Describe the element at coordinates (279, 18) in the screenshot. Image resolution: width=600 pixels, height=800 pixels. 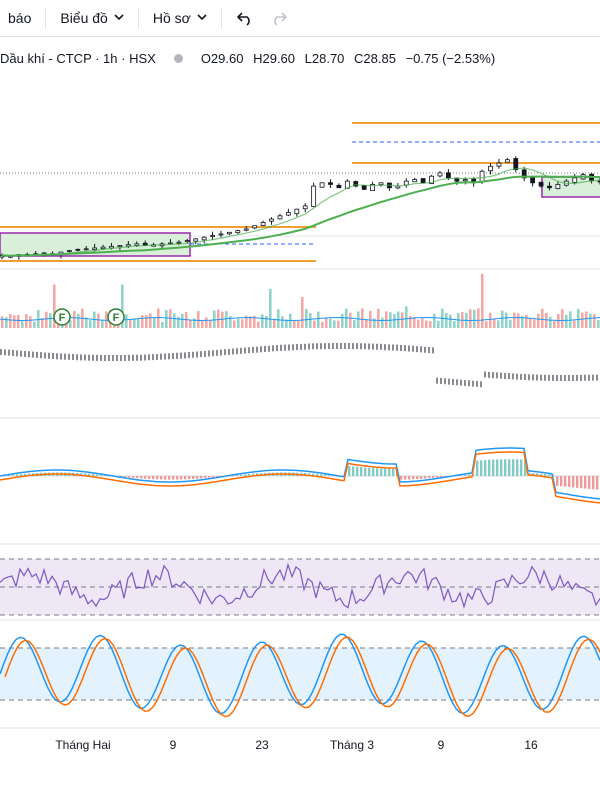
I see `redo-button` at that location.